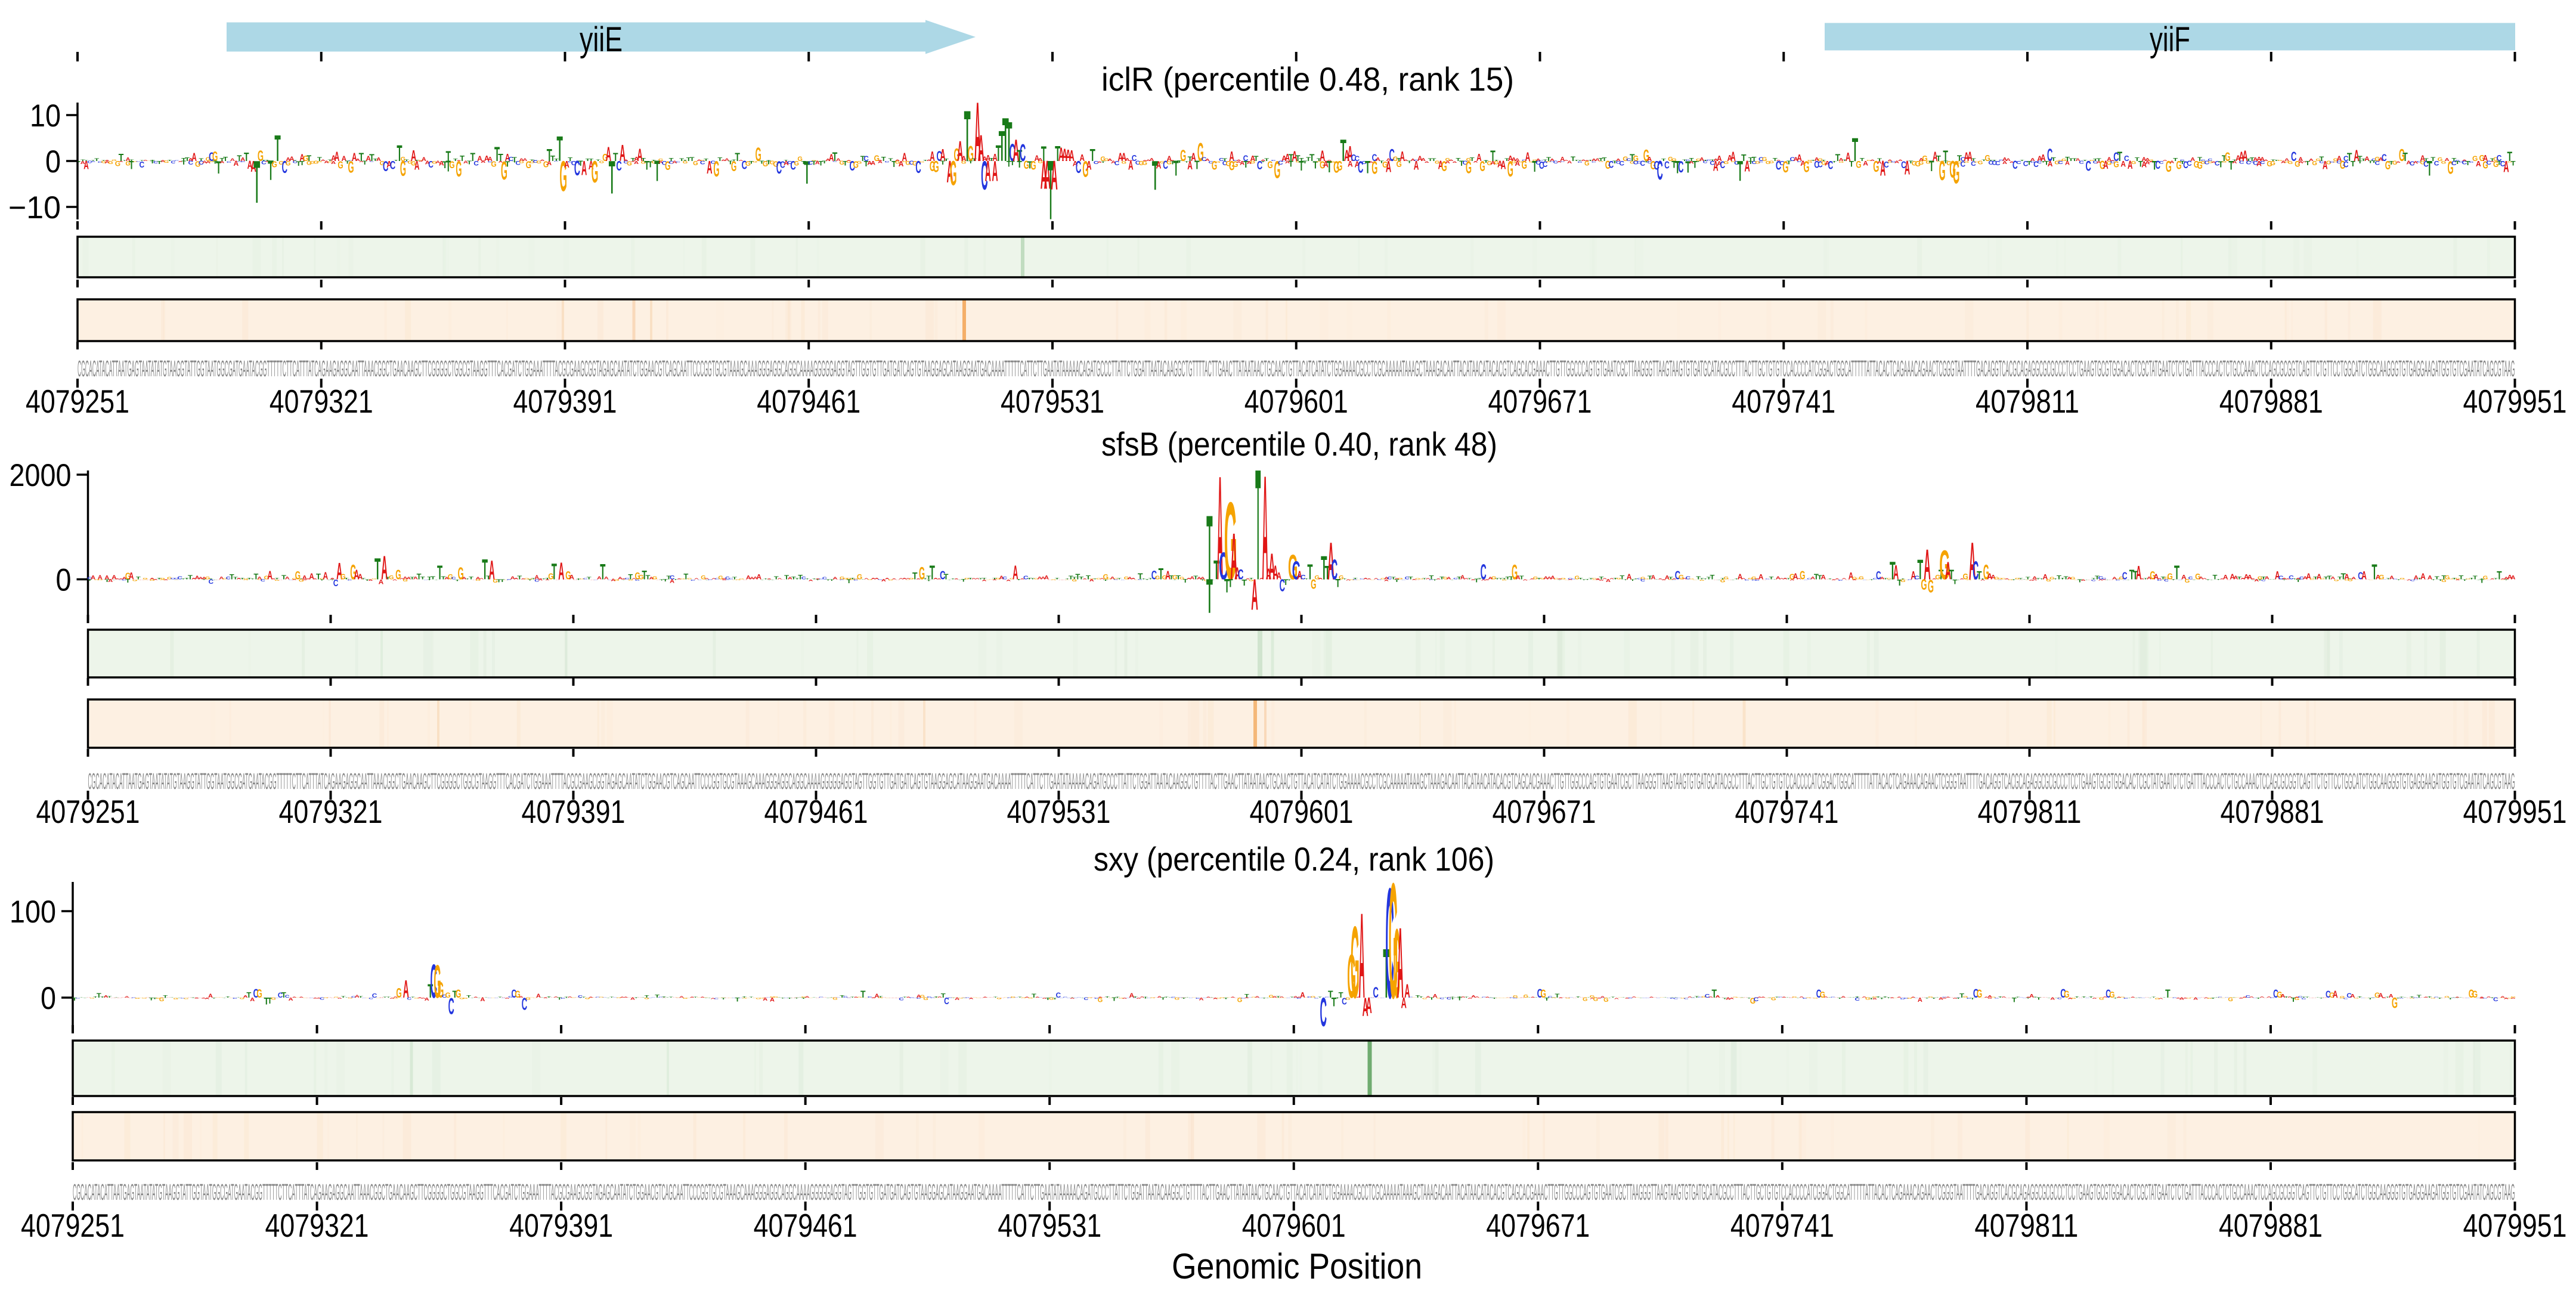 This screenshot has height=1291, width=2576. What do you see at coordinates (816, 811) in the screenshot?
I see `svg-text: 4079461` at bounding box center [816, 811].